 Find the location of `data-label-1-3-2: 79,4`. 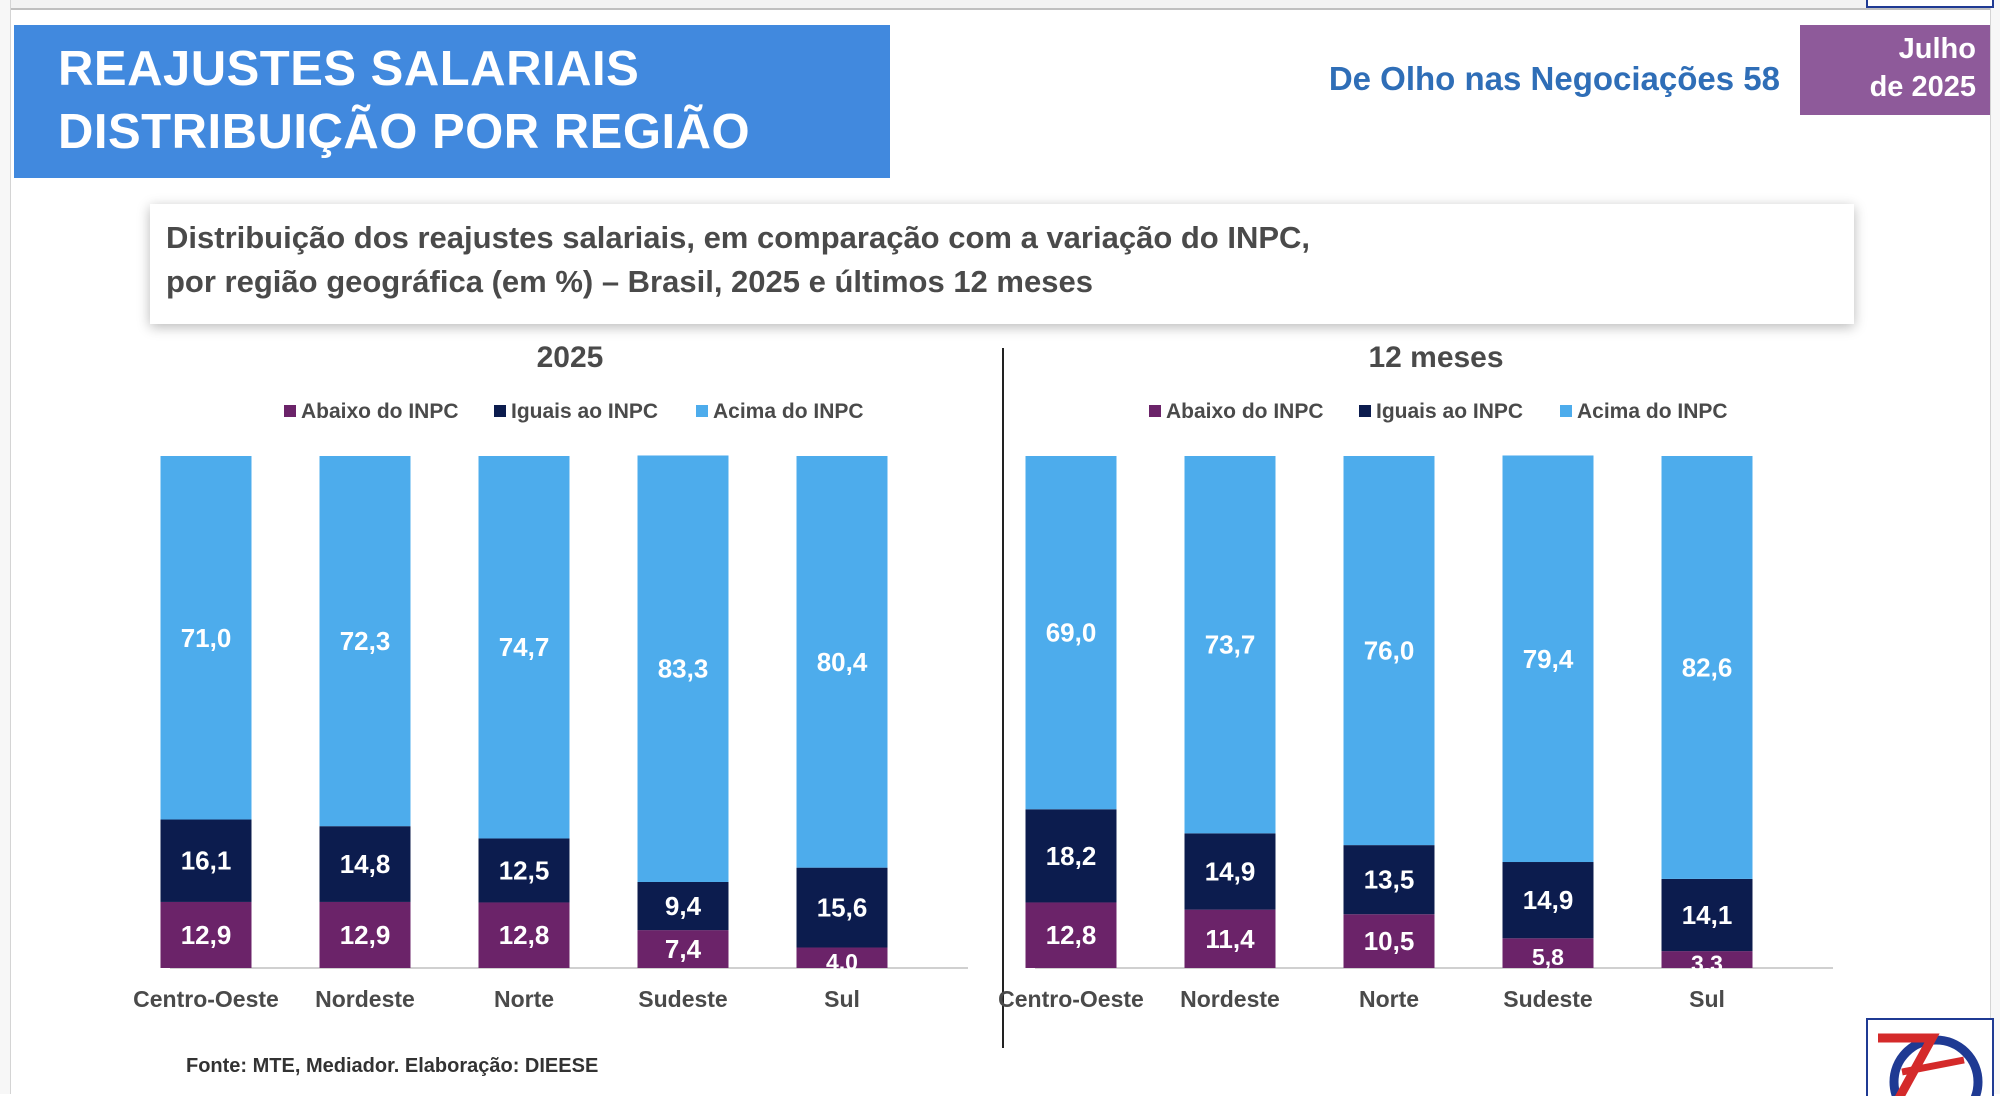

data-label-1-3-2: 79,4 is located at coordinates (1548, 659).